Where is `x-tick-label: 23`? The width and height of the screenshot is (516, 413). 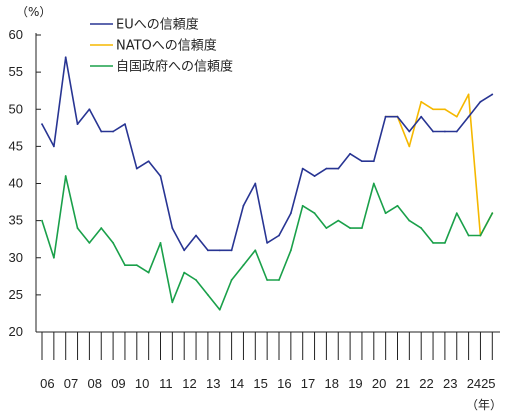
x-tick-label: 23 is located at coordinates (450, 383).